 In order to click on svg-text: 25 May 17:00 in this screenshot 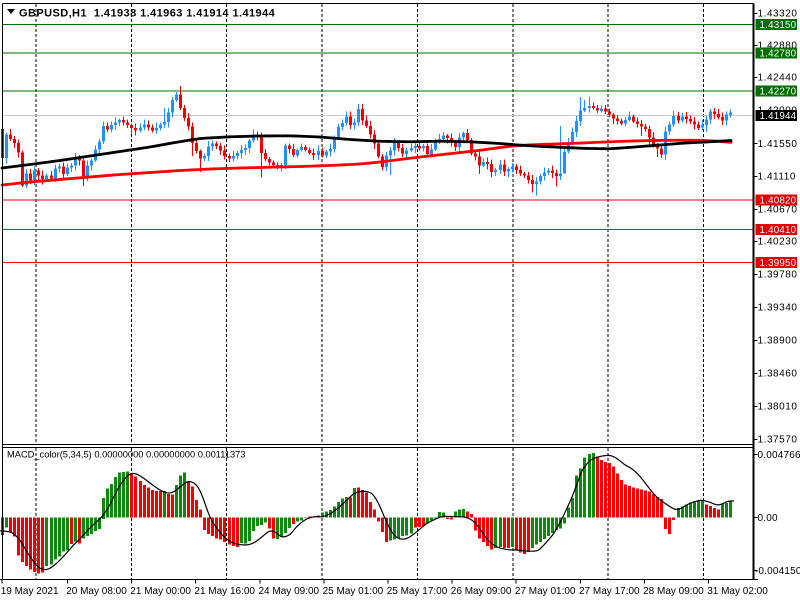, I will do `click(417, 591)`.